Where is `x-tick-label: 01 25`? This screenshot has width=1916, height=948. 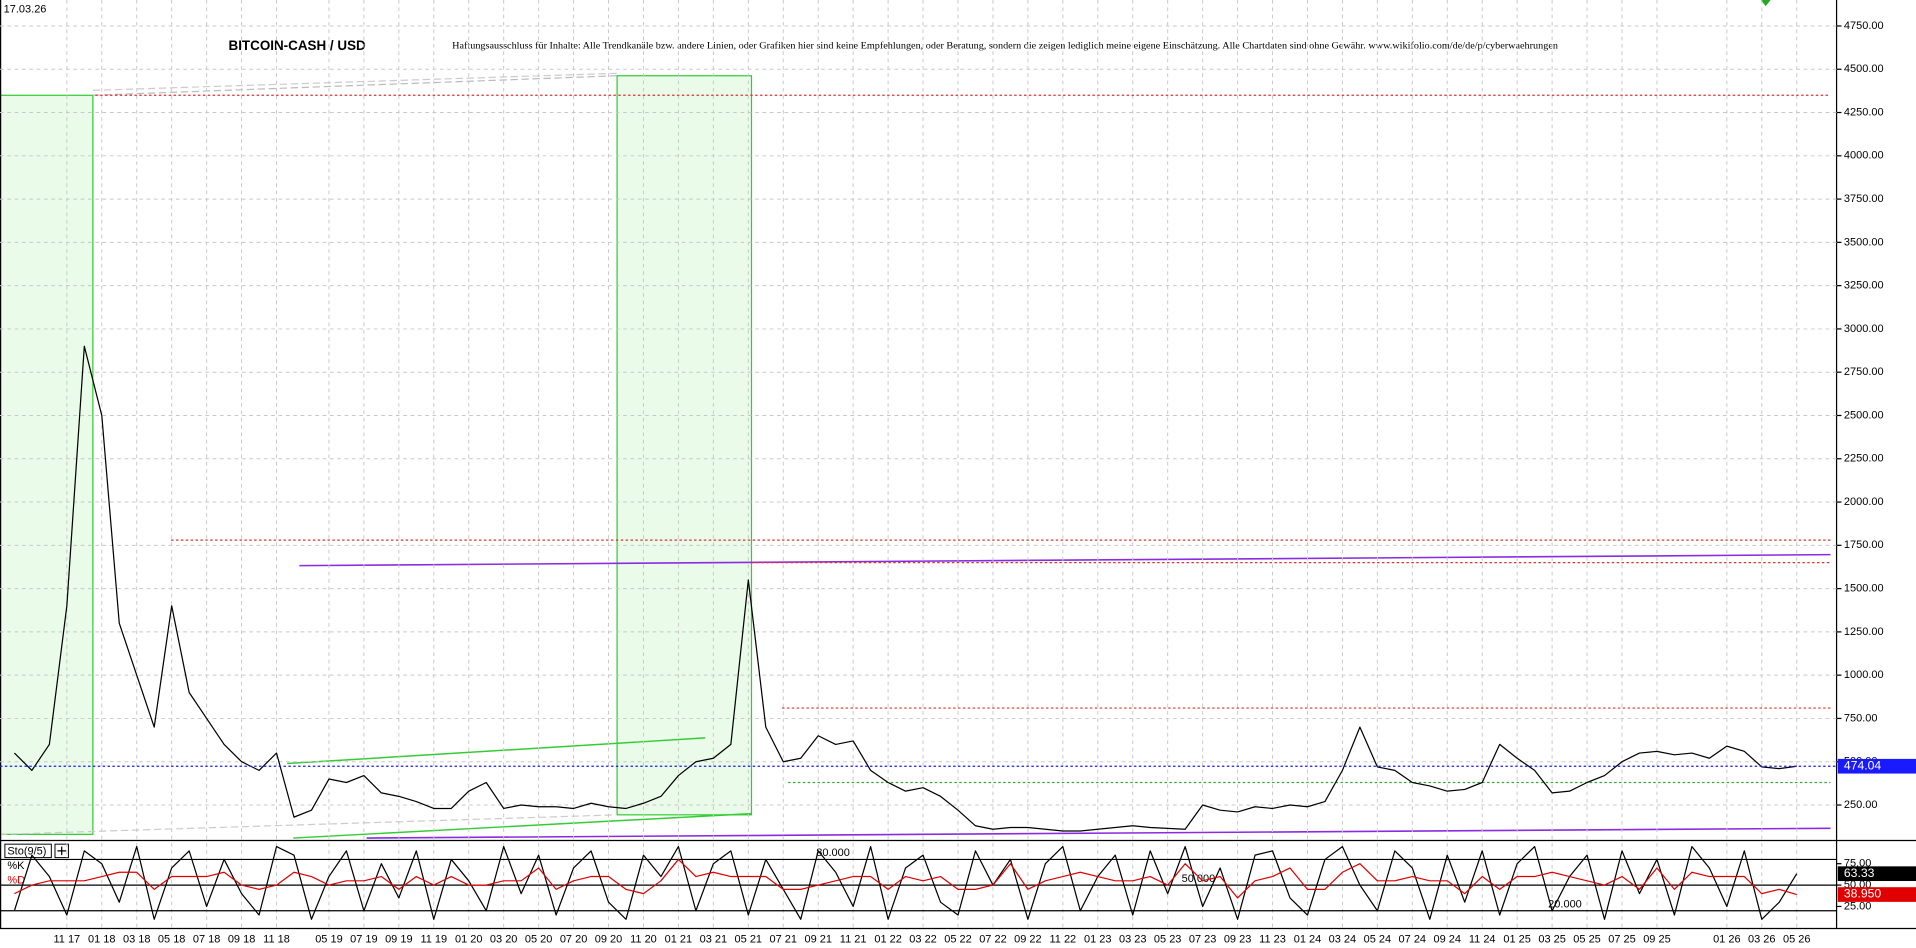 x-tick-label: 01 25 is located at coordinates (1517, 939).